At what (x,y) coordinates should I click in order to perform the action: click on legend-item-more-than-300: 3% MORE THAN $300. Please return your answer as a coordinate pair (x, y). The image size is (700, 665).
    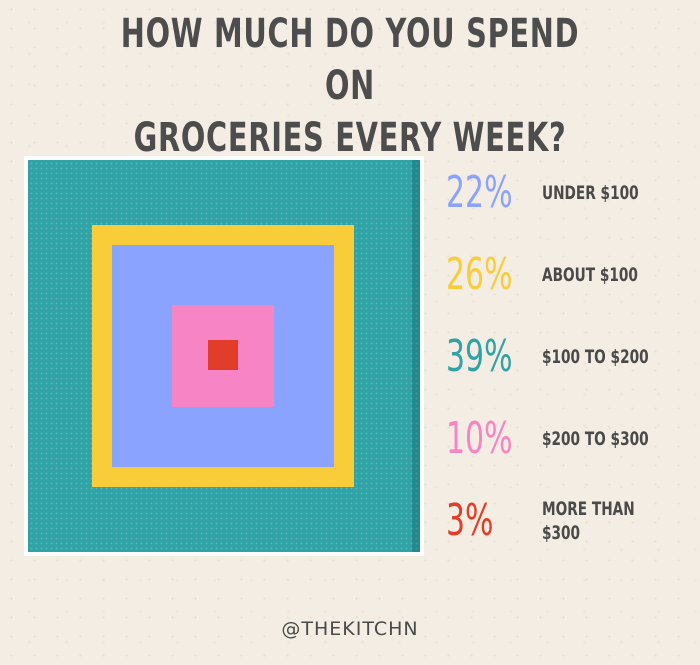
    Looking at the image, I should click on (571, 532).